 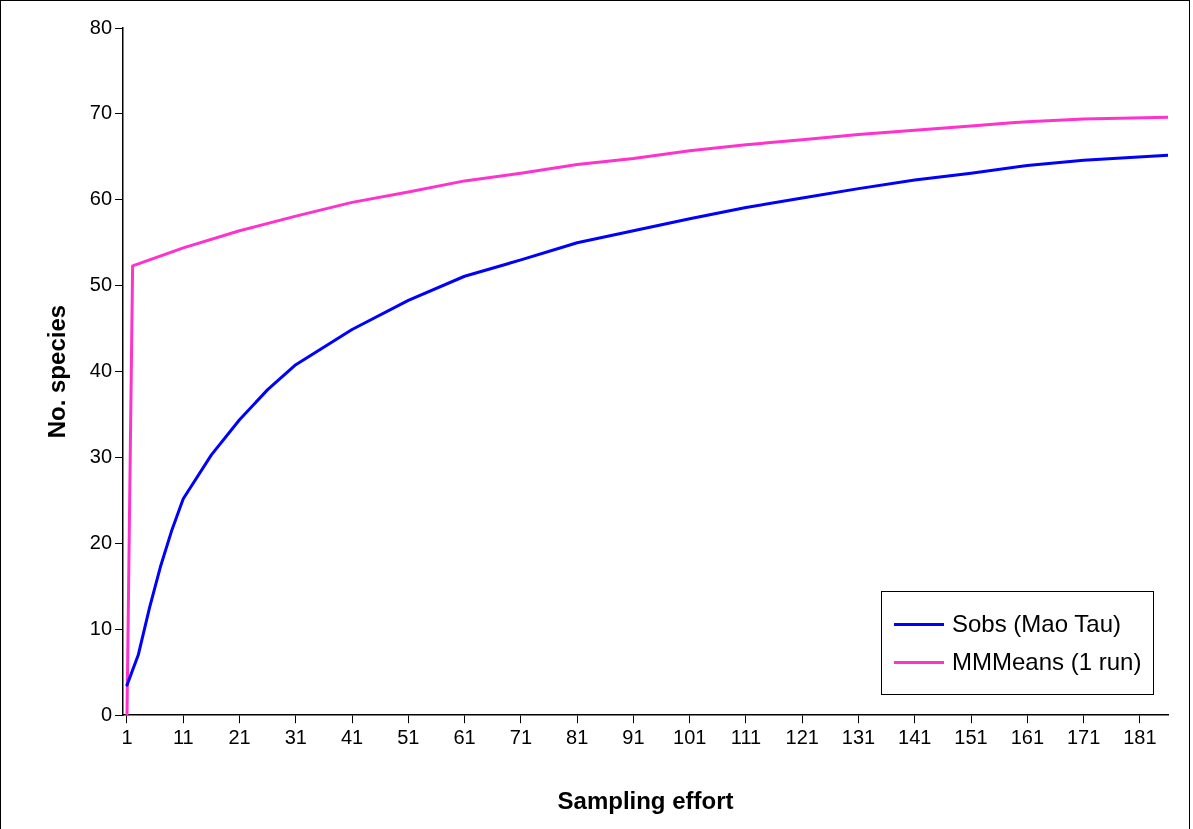 I want to click on x-tick-label: 81, so click(x=577, y=736).